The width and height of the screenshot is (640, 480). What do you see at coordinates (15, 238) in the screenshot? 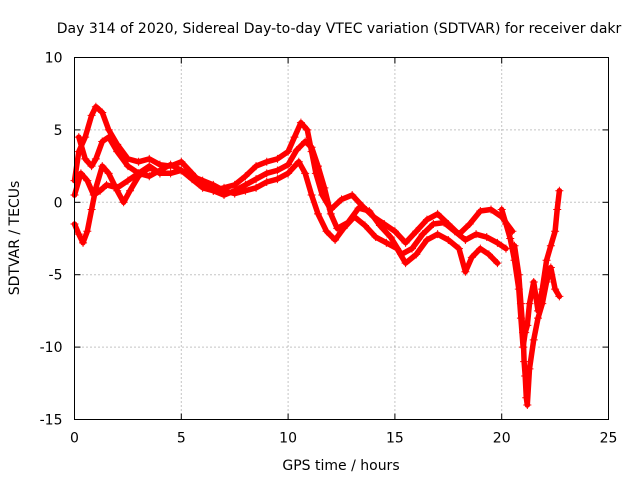
I see `y-axis-label: SDTVAR / TECUs` at bounding box center [15, 238].